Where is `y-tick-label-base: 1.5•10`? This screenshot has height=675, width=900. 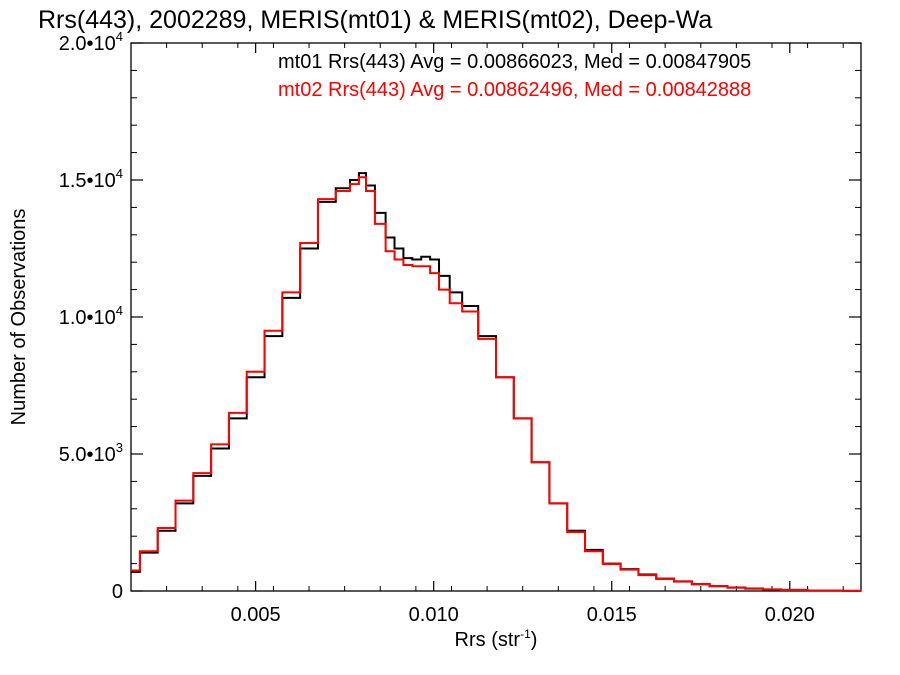
y-tick-label-base: 1.5•10 is located at coordinates (87, 181).